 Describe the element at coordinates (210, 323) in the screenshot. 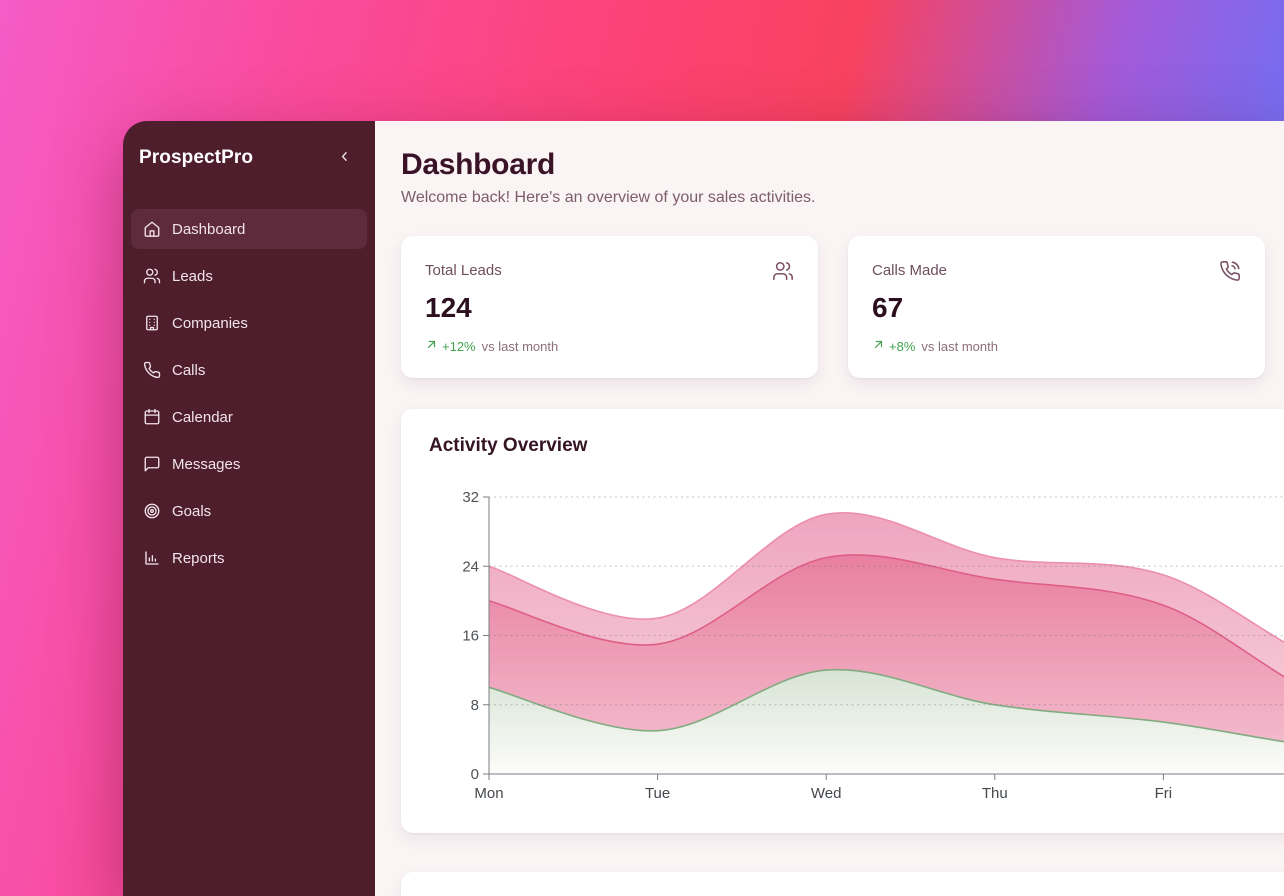

I see `sidebar-item-label: Companies` at that location.